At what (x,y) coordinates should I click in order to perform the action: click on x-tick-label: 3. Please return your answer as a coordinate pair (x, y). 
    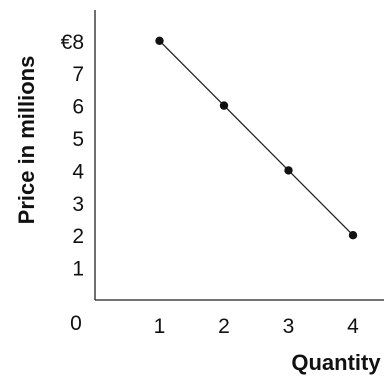
    Looking at the image, I should click on (289, 326).